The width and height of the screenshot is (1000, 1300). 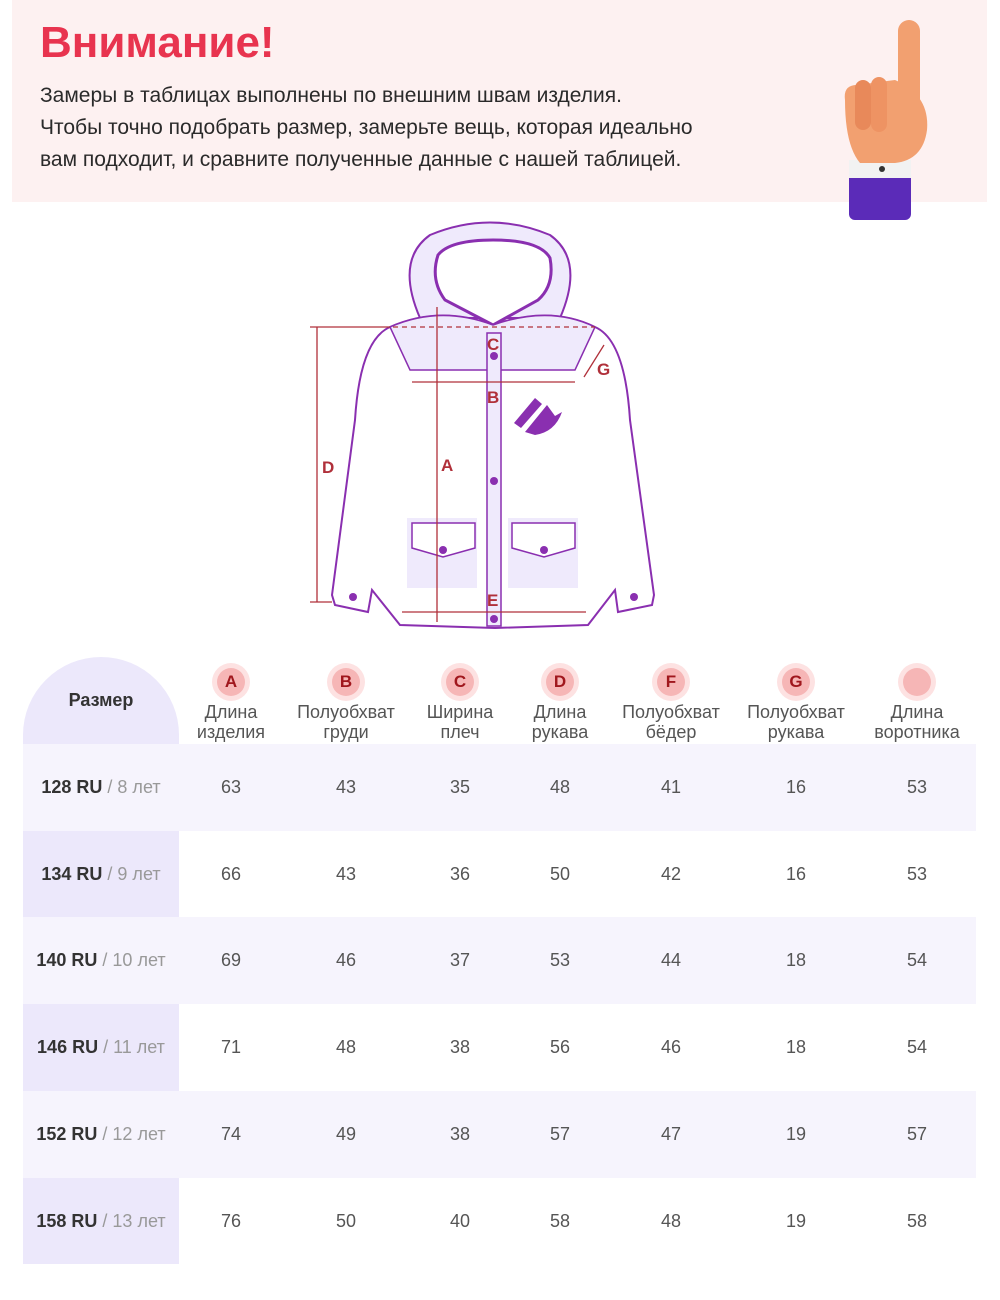 What do you see at coordinates (796, 682) in the screenshot?
I see `measure-badge: G` at bounding box center [796, 682].